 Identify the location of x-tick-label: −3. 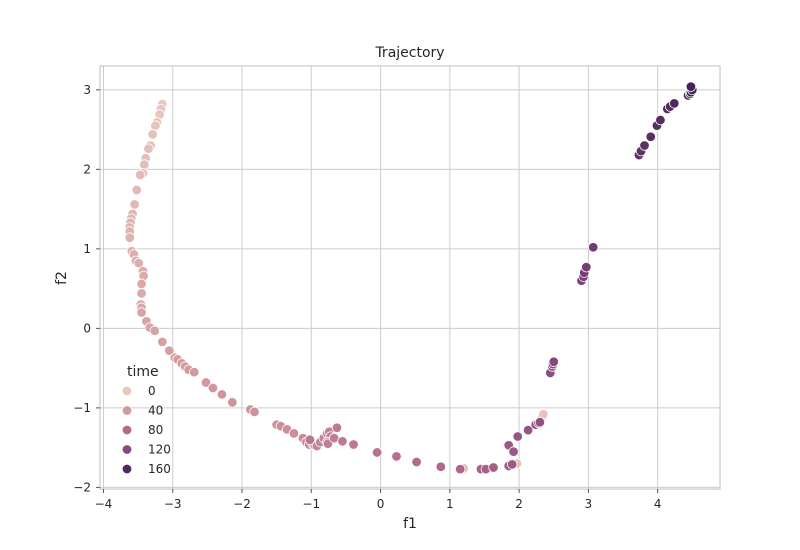
(173, 504).